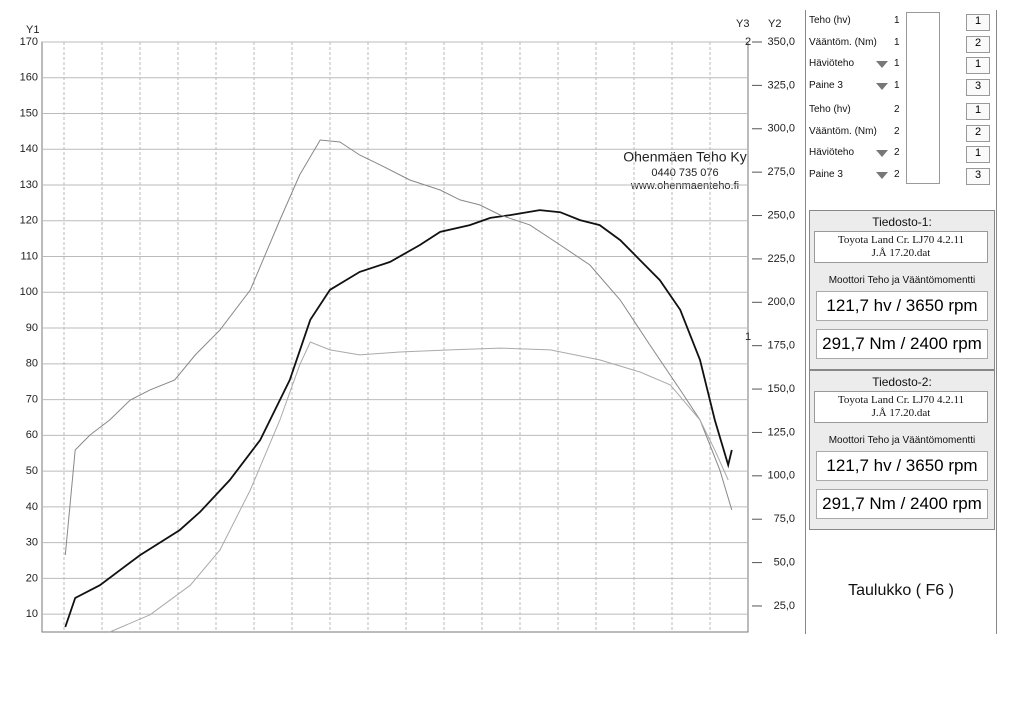  Describe the element at coordinates (923, 98) in the screenshot. I see `preview-box` at that location.